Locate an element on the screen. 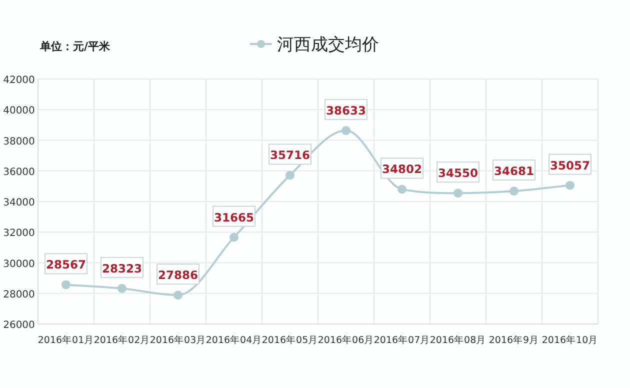  y-tick-label: 32000 is located at coordinates (19, 234).